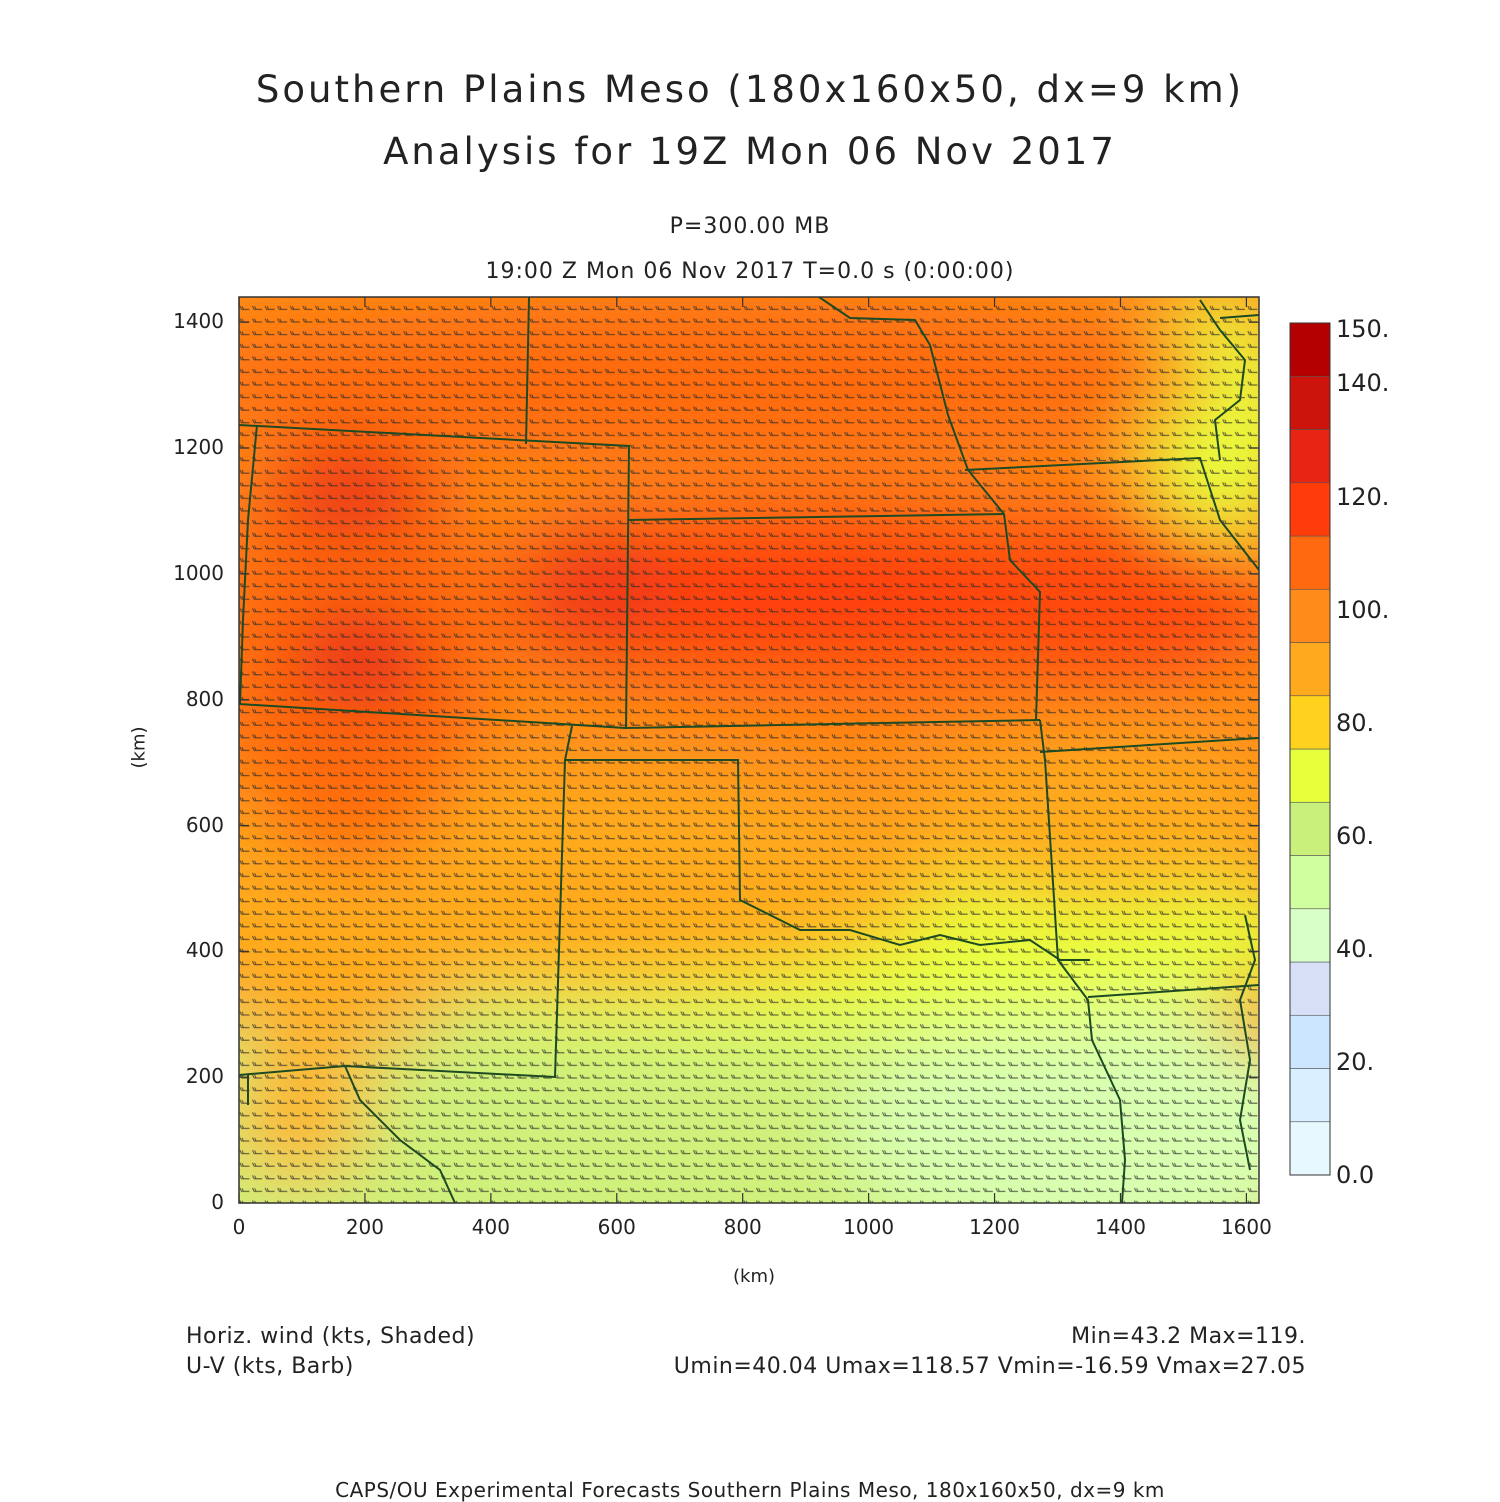 The height and width of the screenshot is (1502, 1500). I want to click on y-tick-label: 800, so click(204, 698).